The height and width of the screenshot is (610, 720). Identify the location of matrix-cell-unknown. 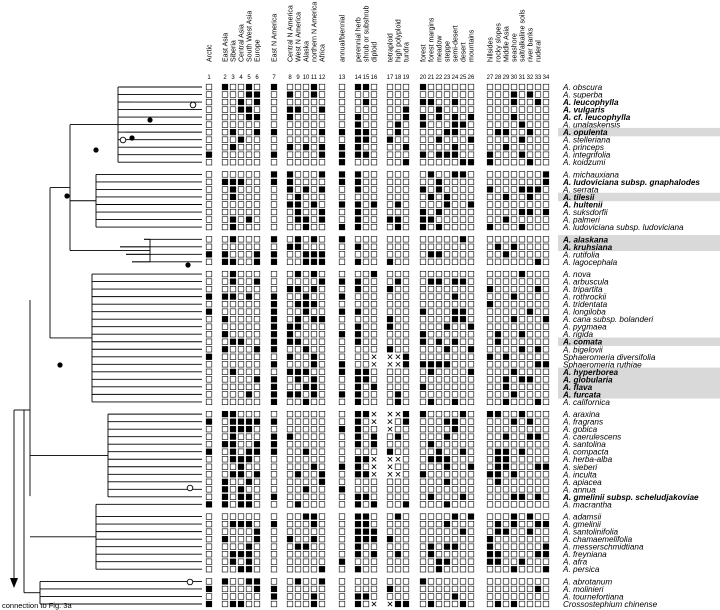
(374, 364).